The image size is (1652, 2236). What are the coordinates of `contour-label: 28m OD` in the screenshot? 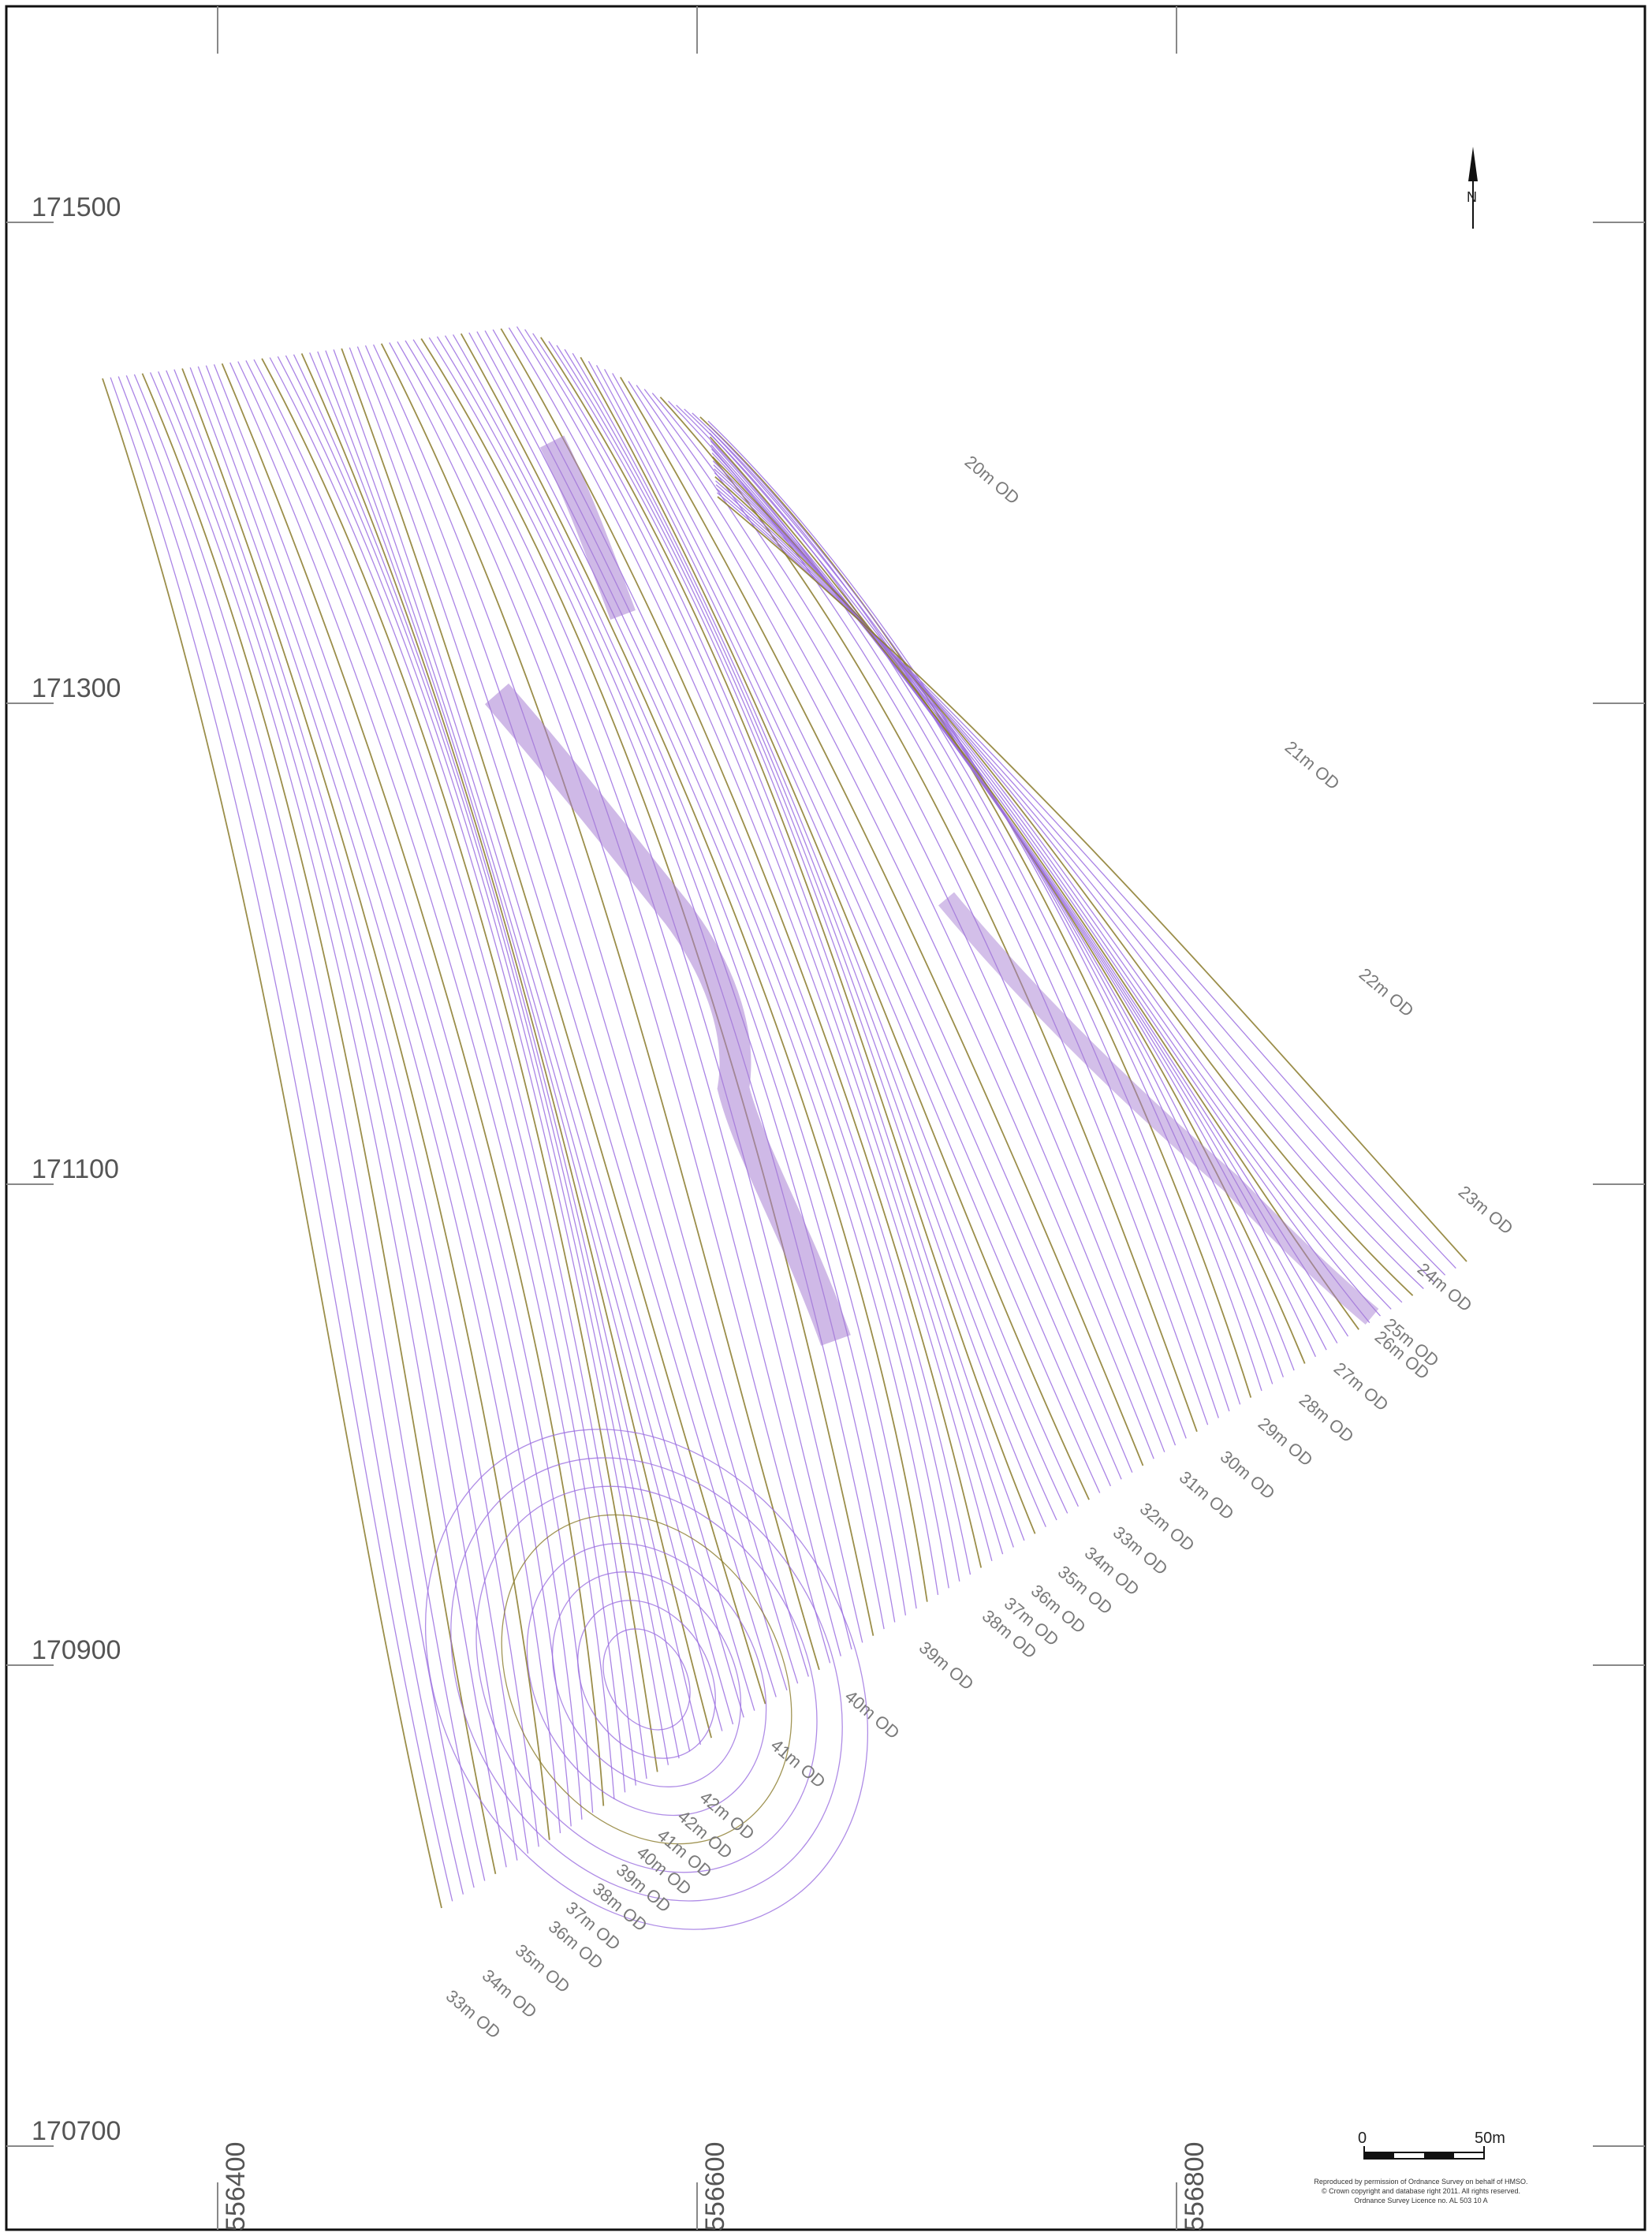 It's located at (1327, 1418).